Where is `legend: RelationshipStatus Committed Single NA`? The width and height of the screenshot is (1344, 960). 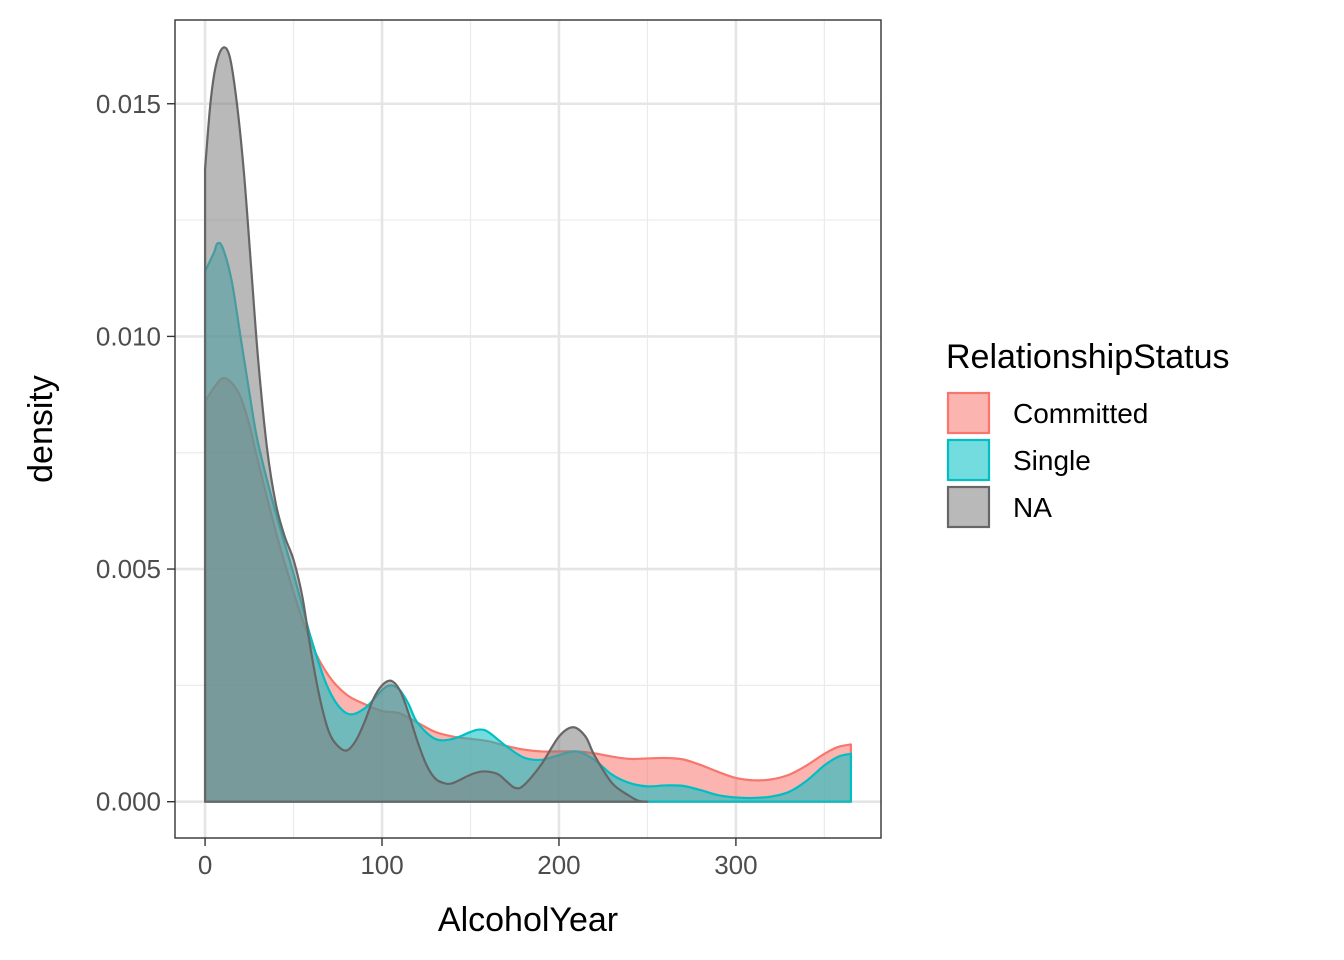 legend: RelationshipStatus Committed Single NA is located at coordinates (1088, 433).